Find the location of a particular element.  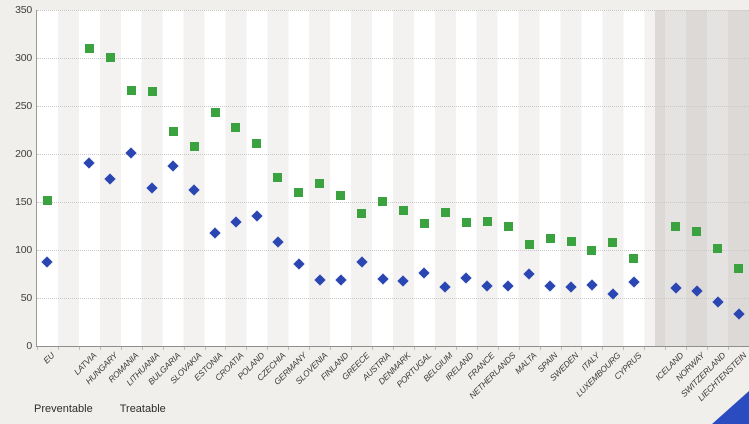

legend-item-treatable: Treatable is located at coordinates (136, 409).